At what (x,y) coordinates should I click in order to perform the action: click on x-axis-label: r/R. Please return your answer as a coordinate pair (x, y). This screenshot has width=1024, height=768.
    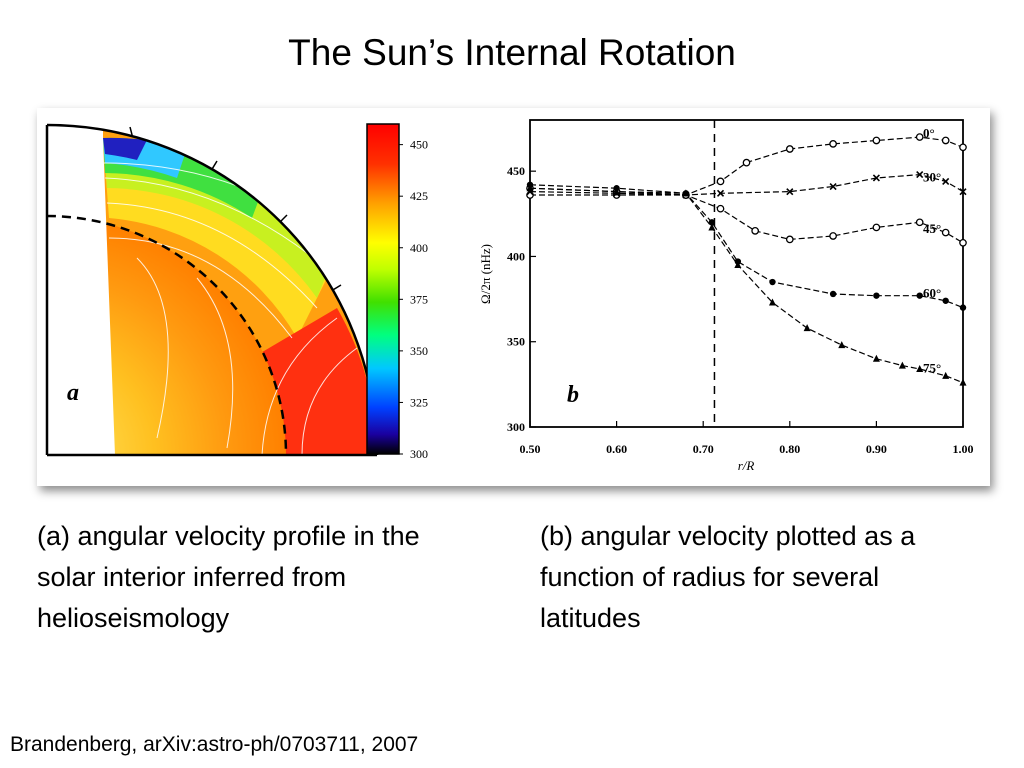
    Looking at the image, I should click on (746, 465).